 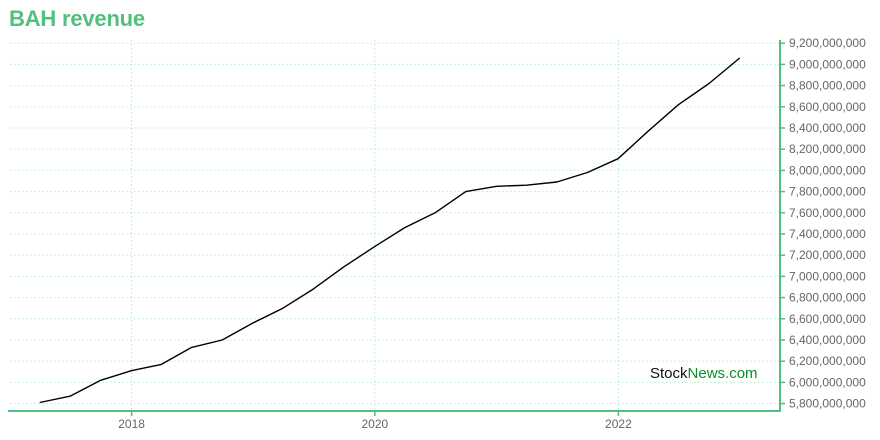 I want to click on y-tick-label: 6,400,000,000, so click(x=827, y=340).